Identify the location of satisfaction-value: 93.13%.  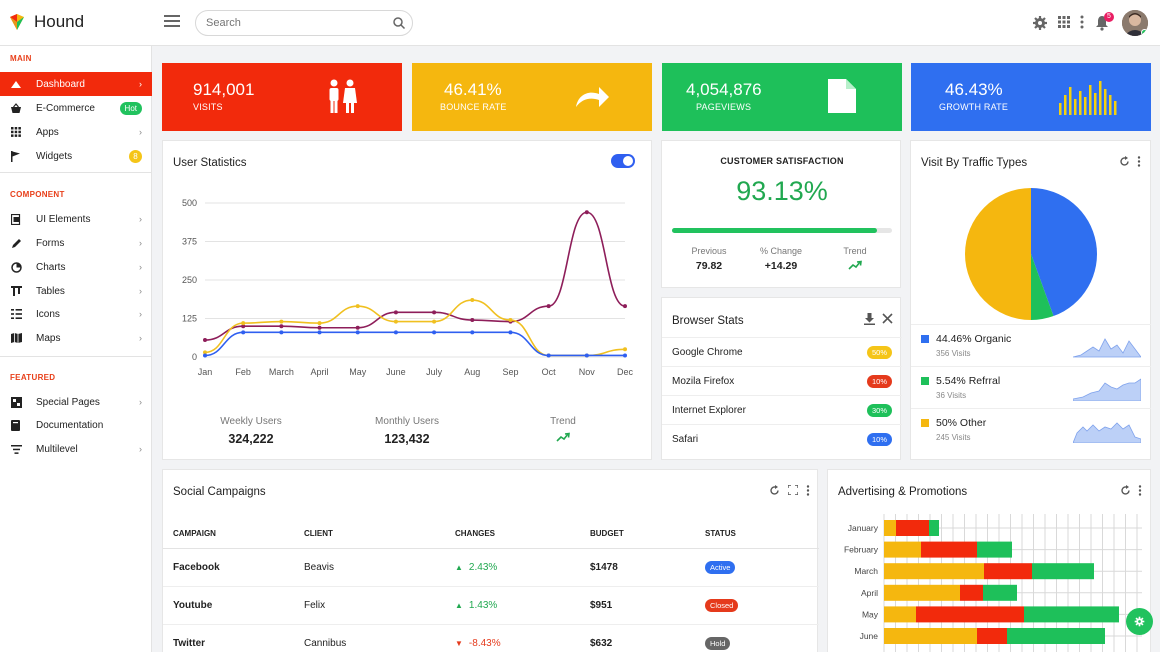
(782, 191).